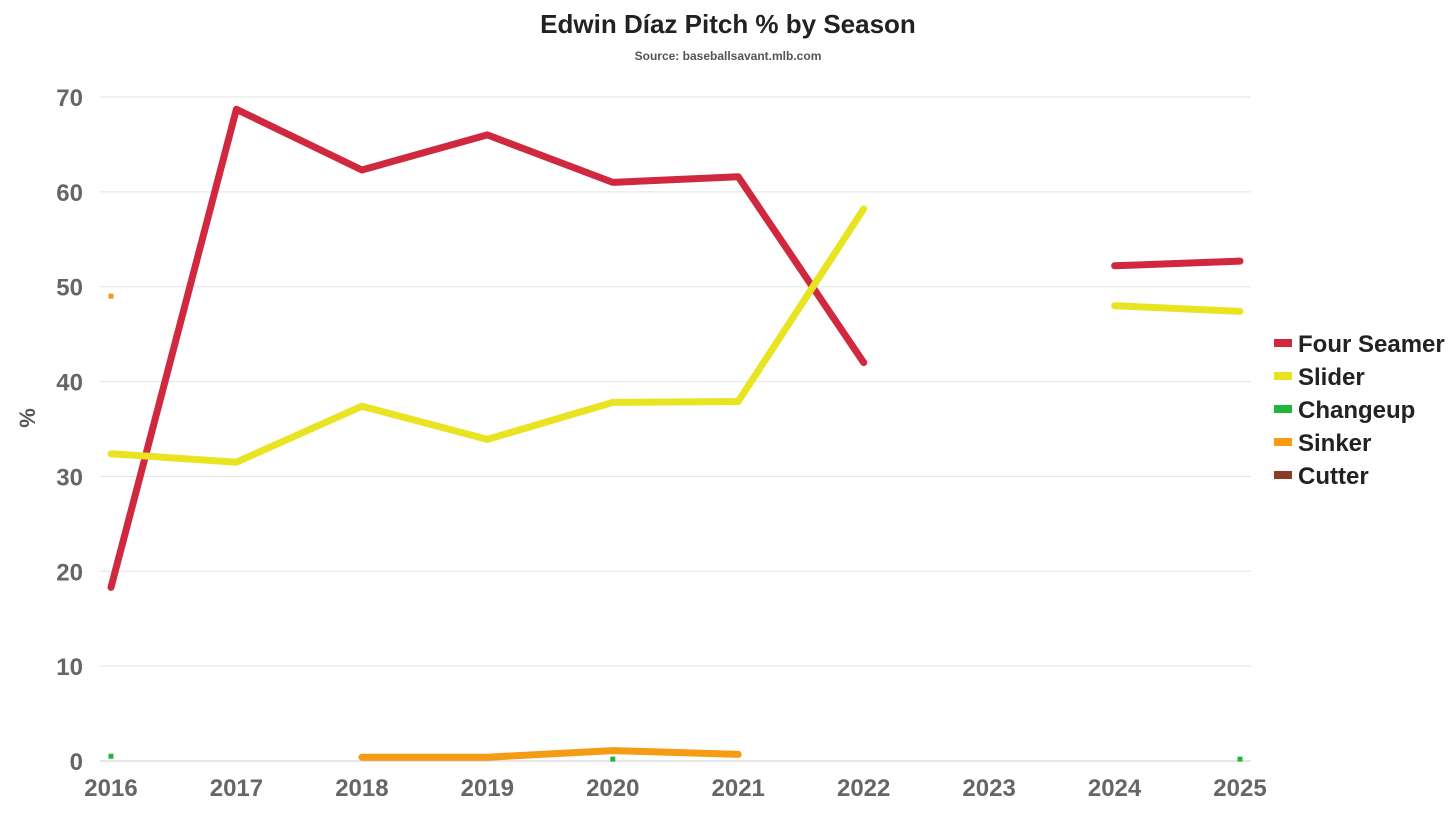 This screenshot has width=1456, height=819. Describe the element at coordinates (988, 788) in the screenshot. I see `x-tick-label: 2023` at that location.